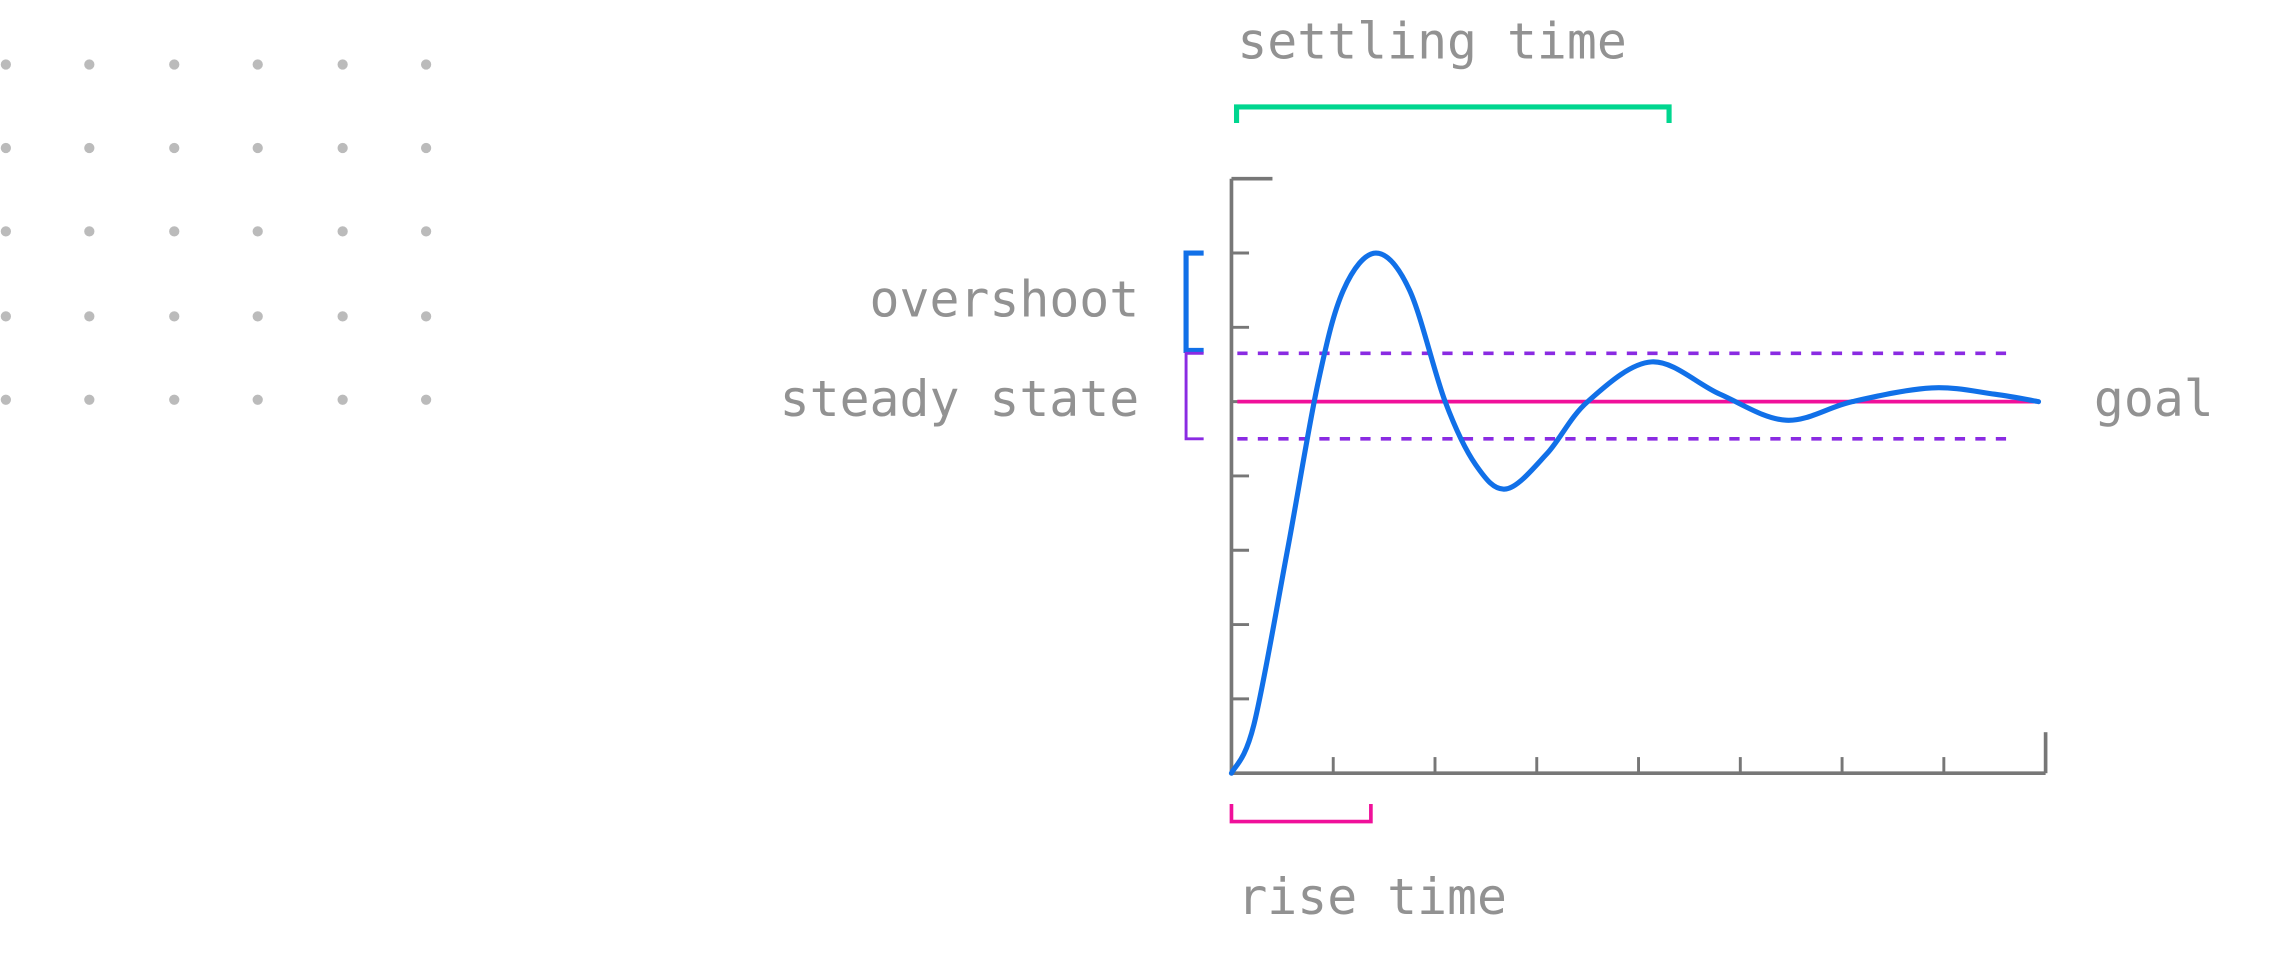 The image size is (2296, 968). Describe the element at coordinates (2154, 399) in the screenshot. I see `goal-label: goal` at that location.